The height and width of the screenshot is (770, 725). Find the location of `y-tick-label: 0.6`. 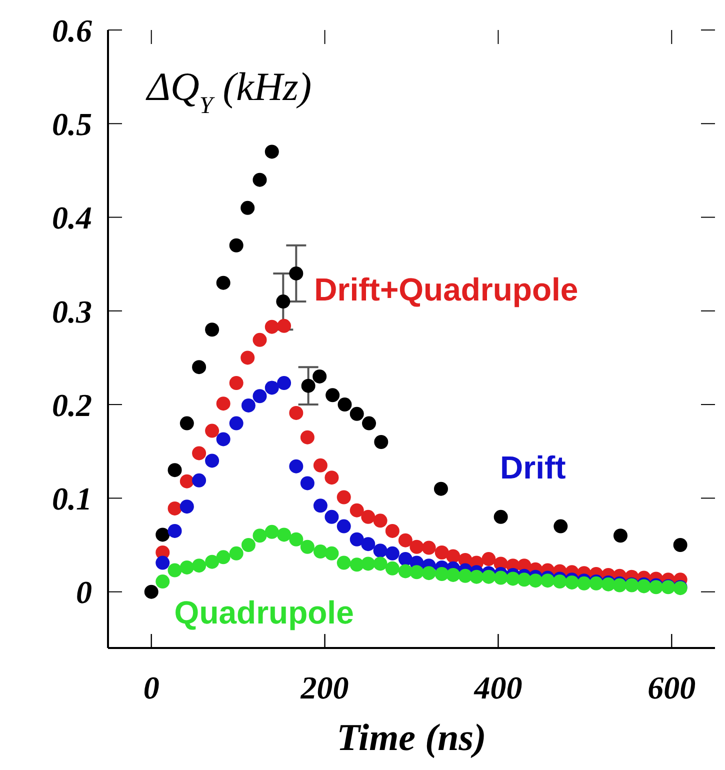

y-tick-label: 0.6 is located at coordinates (72, 30).